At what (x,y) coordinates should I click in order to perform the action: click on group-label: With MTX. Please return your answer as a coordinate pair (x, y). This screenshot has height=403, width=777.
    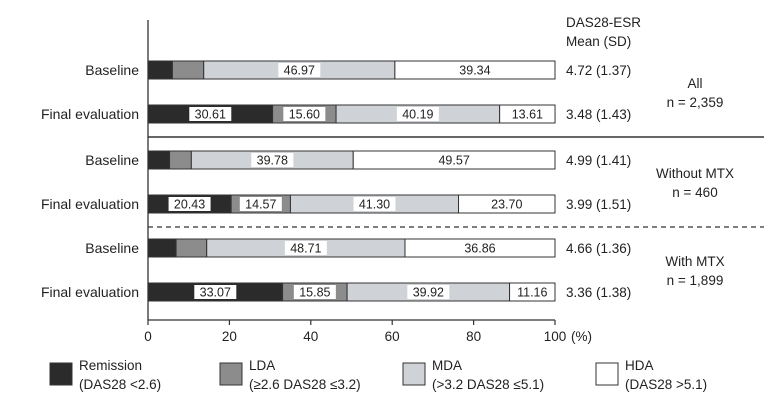
    Looking at the image, I should click on (694, 261).